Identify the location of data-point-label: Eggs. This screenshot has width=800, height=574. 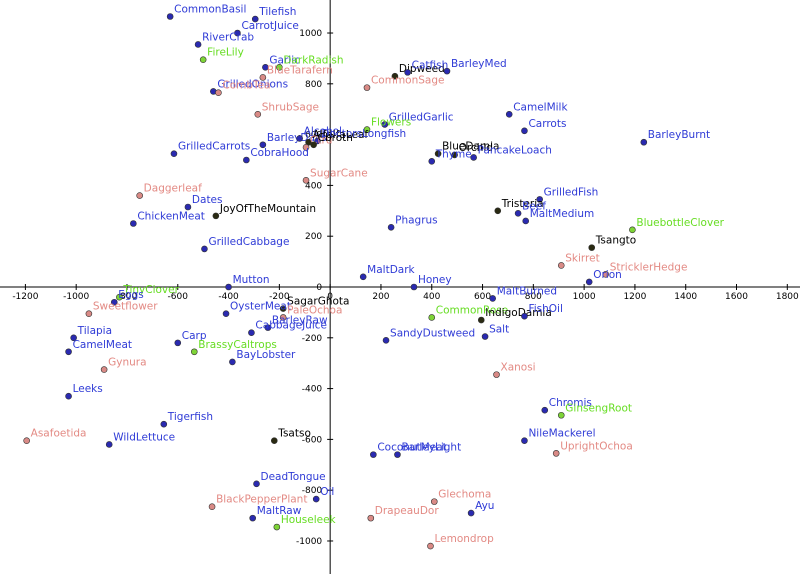
(130, 295).